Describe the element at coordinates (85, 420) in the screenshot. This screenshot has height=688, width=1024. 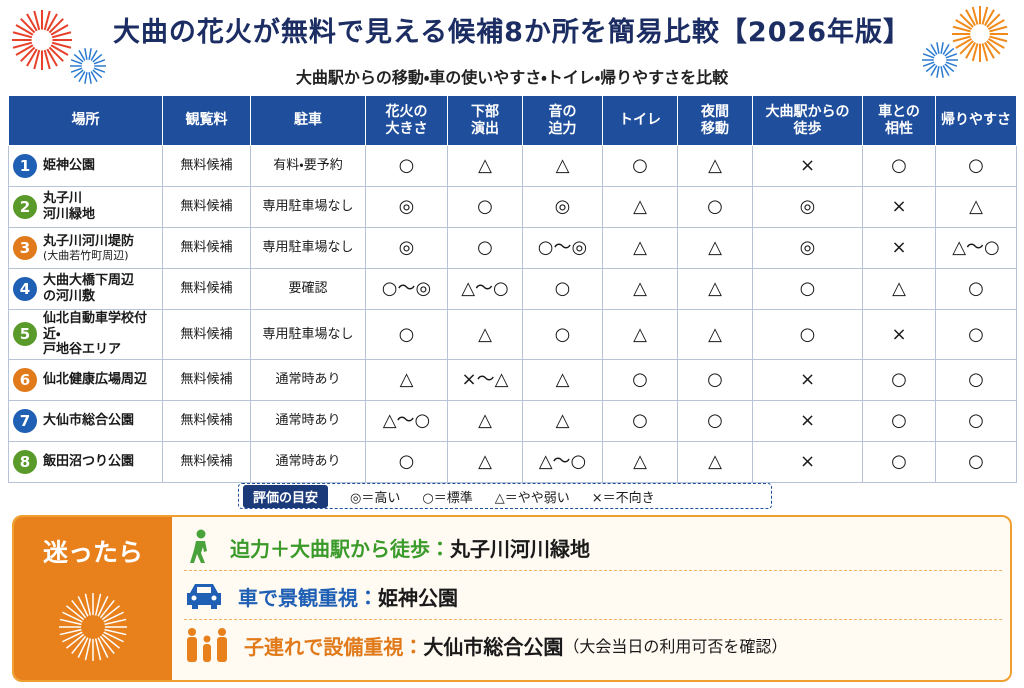
I see `place-cell: 7 大仙市総合公園` at that location.